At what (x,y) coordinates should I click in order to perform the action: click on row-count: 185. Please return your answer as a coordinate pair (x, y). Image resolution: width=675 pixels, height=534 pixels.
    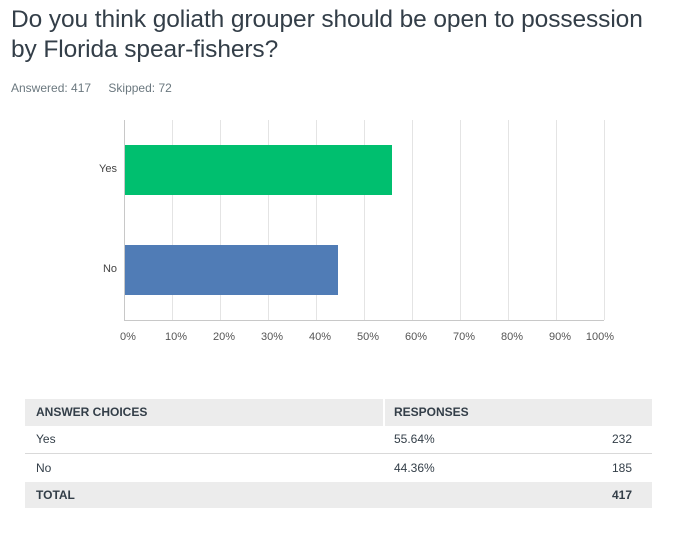
    Looking at the image, I should click on (621, 468).